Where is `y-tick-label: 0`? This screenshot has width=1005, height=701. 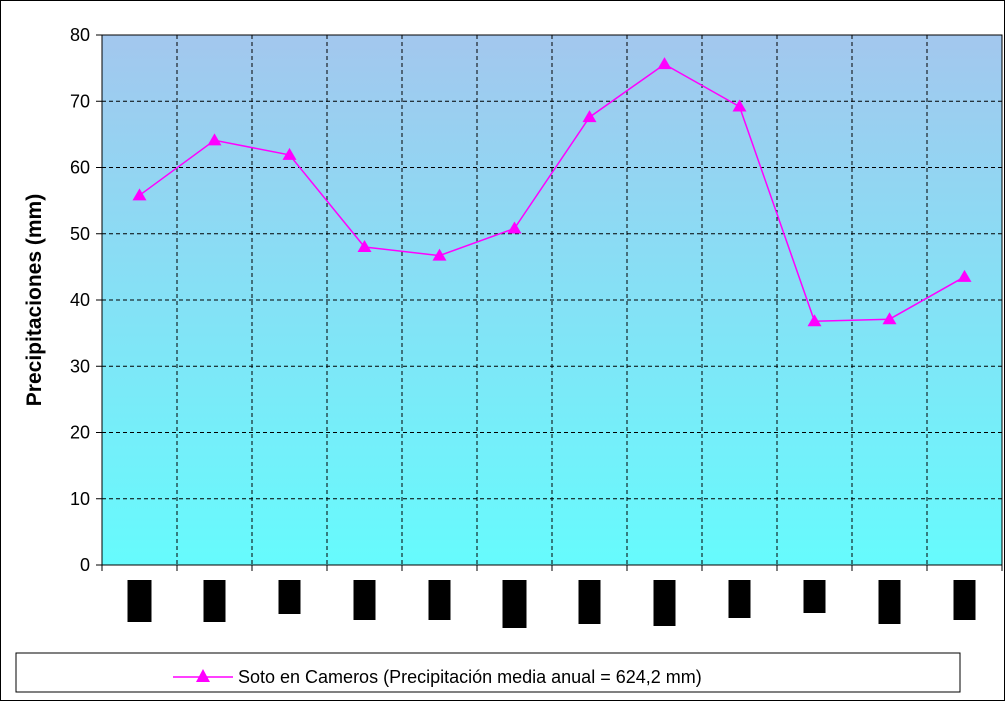
y-tick-label: 0 is located at coordinates (85, 565).